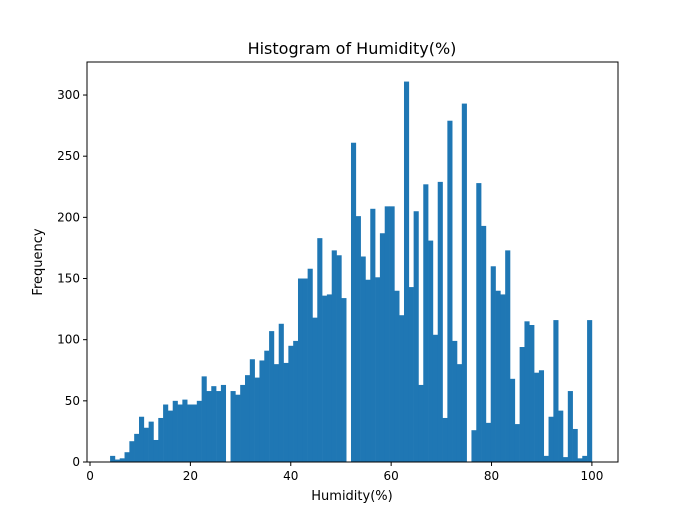 This screenshot has height=518, width=687. What do you see at coordinates (391, 476) in the screenshot?
I see `x-tick-label: 60` at bounding box center [391, 476].